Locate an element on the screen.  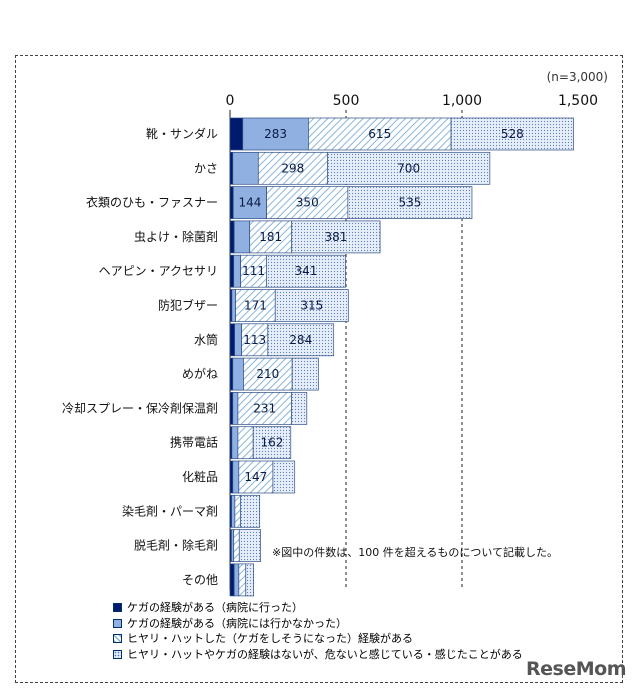
legend-label: ケガの経験がある（病院に行った） is located at coordinates (215, 607).